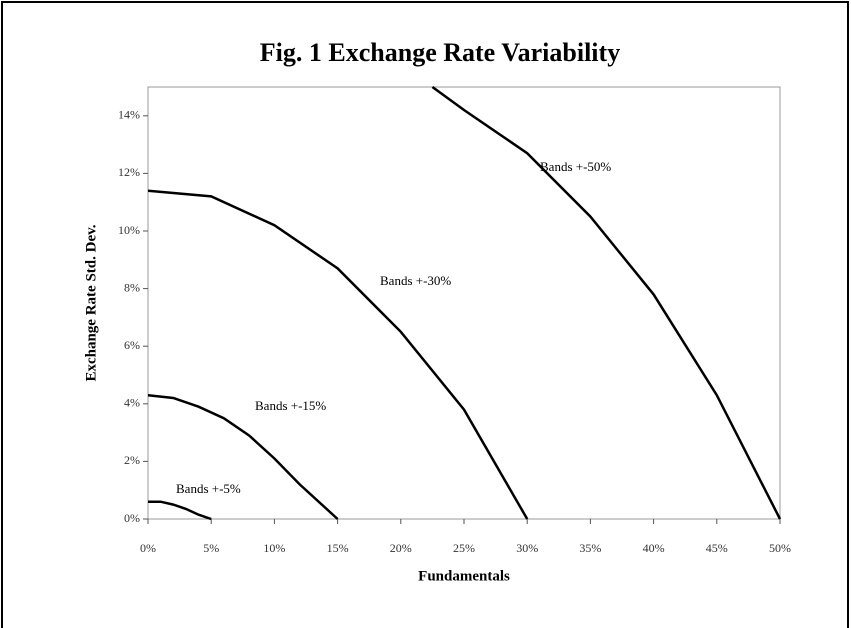 Image resolution: width=851 pixels, height=628 pixels. What do you see at coordinates (132, 403) in the screenshot?
I see `y-tick-label: 4%` at bounding box center [132, 403].